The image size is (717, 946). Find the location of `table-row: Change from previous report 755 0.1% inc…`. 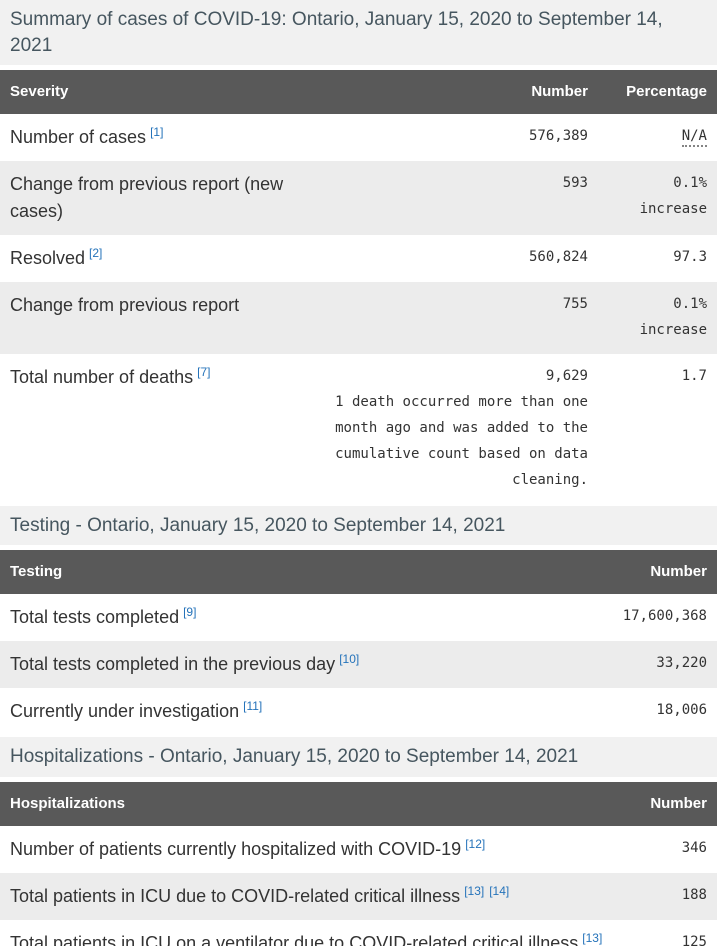

table-row: Change from previous report 755 0.1% inc… is located at coordinates (358, 318).